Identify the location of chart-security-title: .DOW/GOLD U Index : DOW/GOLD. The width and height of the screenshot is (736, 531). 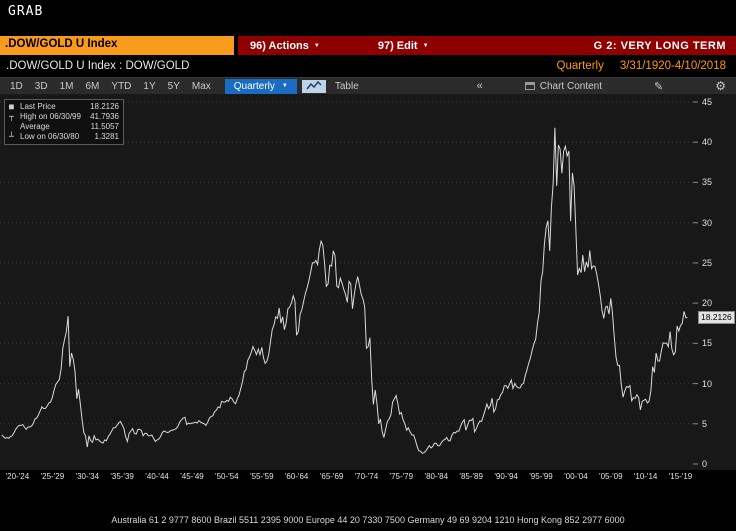
(98, 66).